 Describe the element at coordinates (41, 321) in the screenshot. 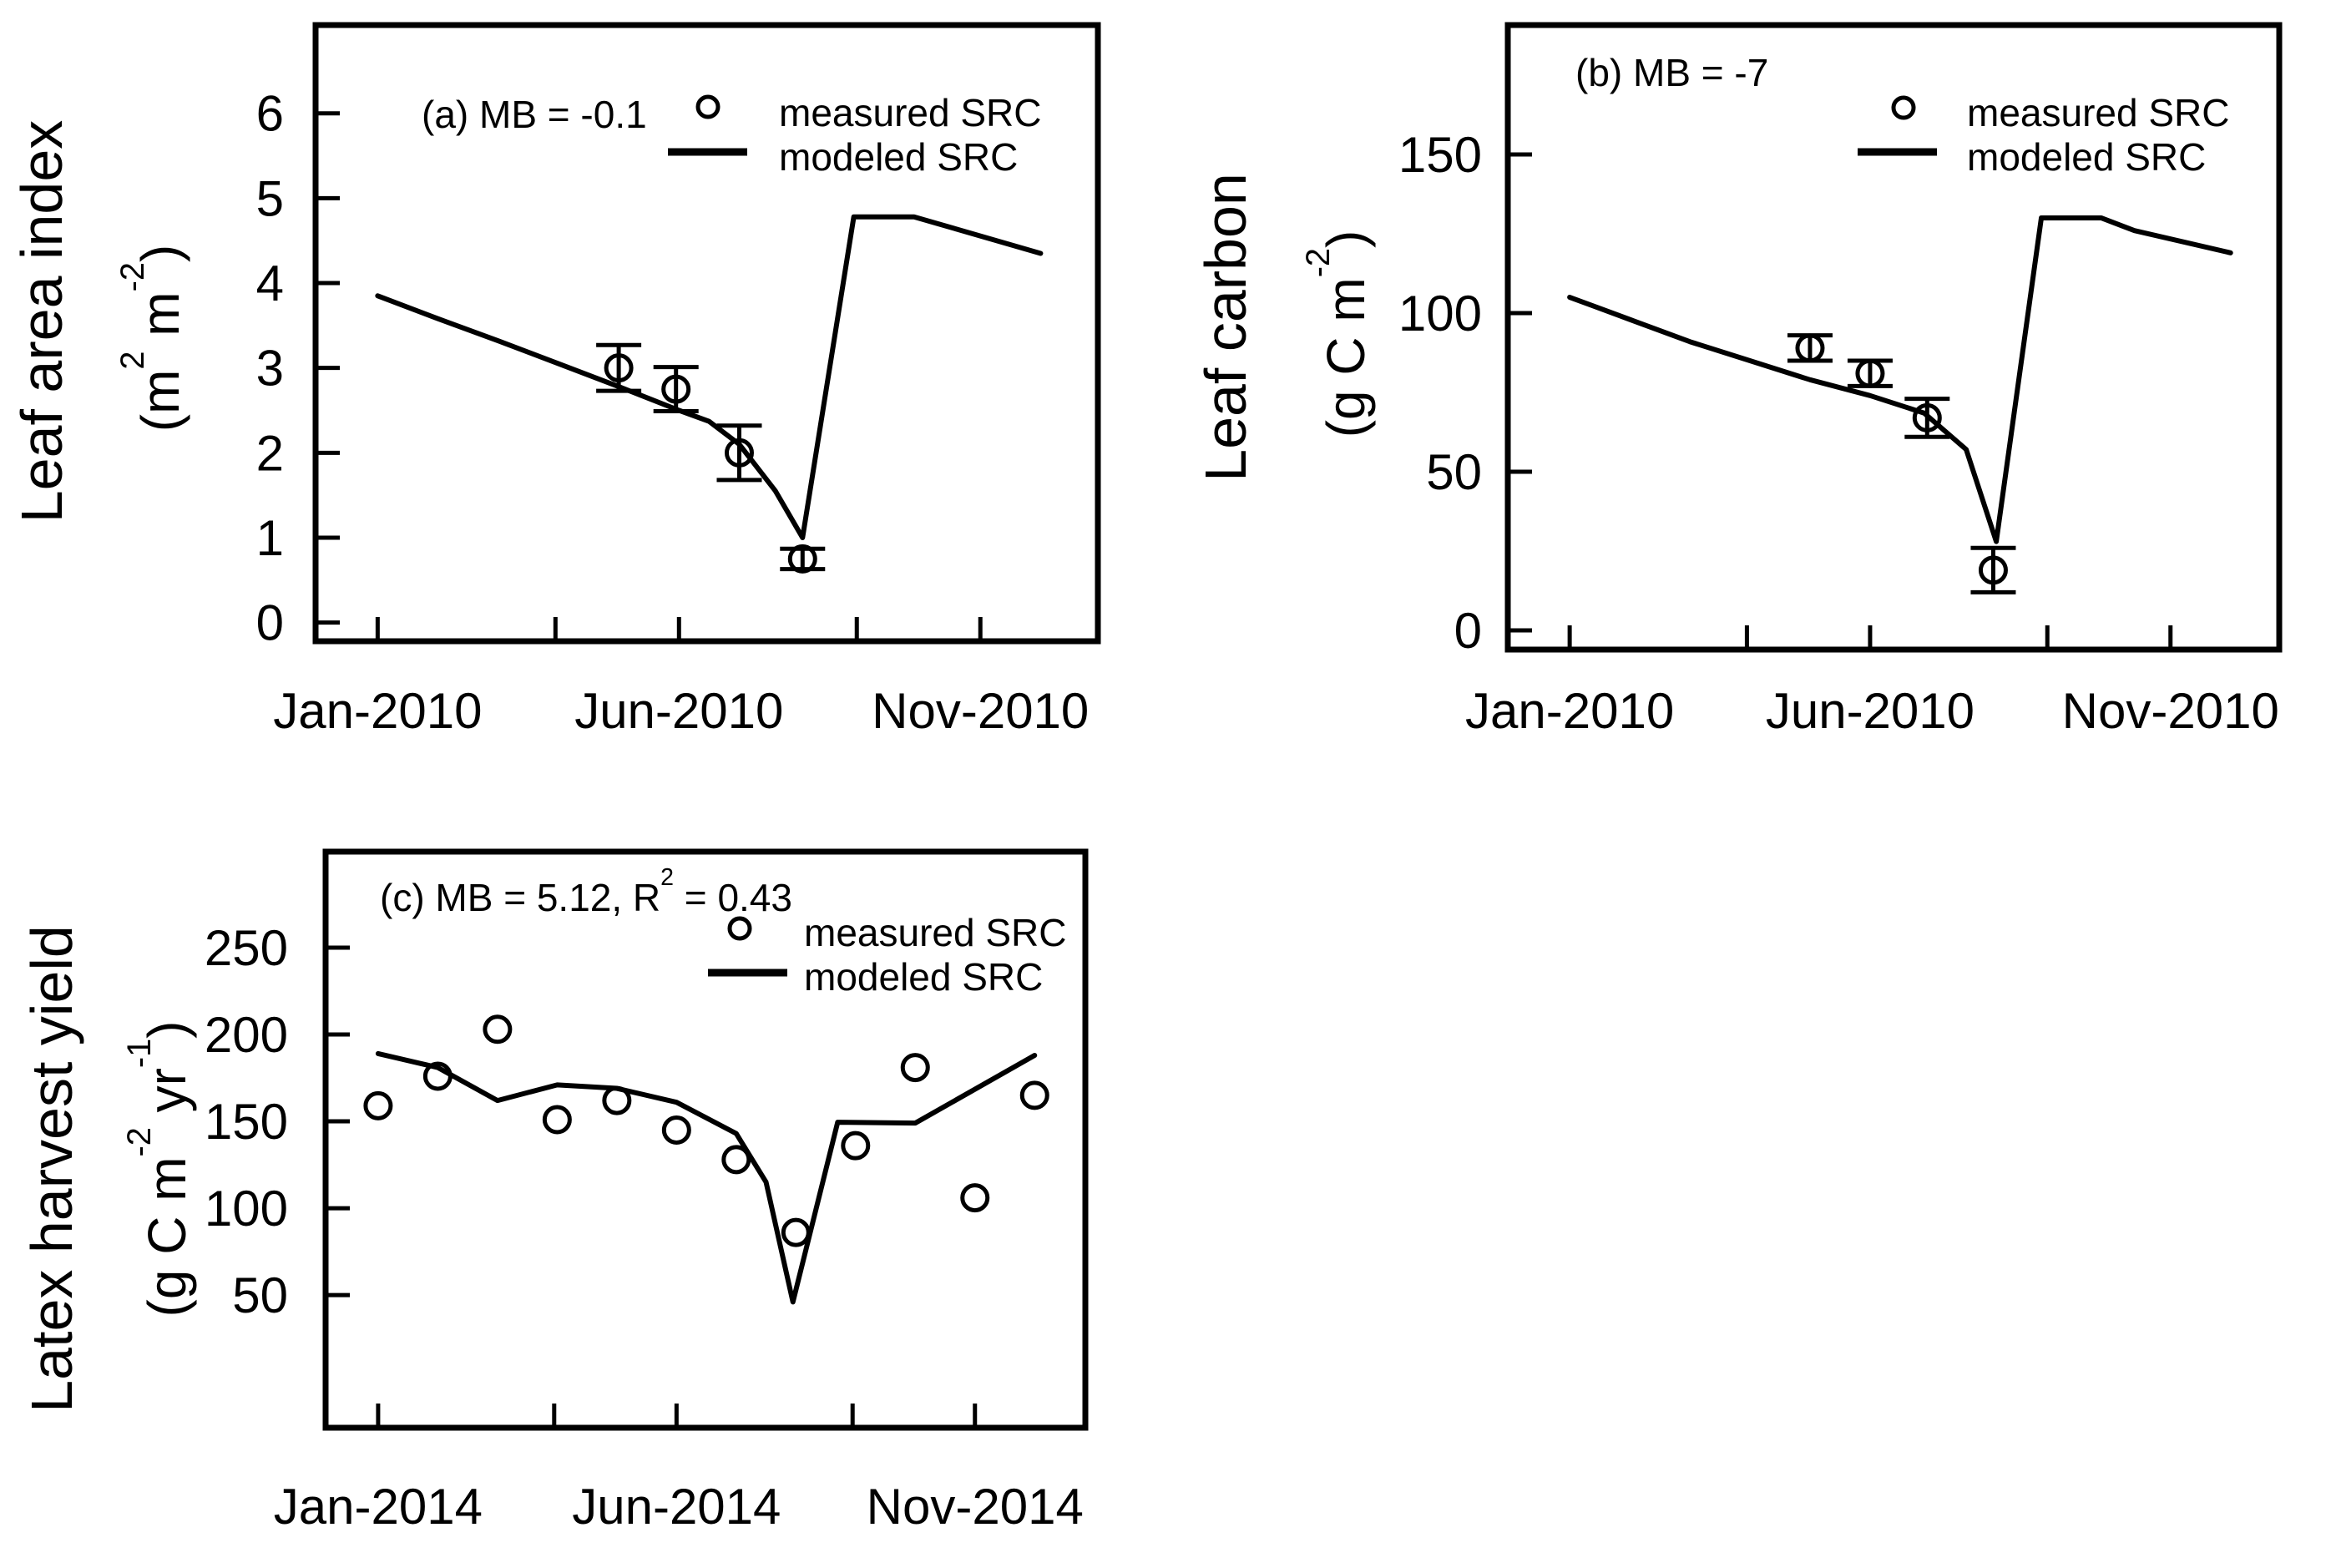

I see `panel-a-y-axis-title: Leaf area index` at that location.